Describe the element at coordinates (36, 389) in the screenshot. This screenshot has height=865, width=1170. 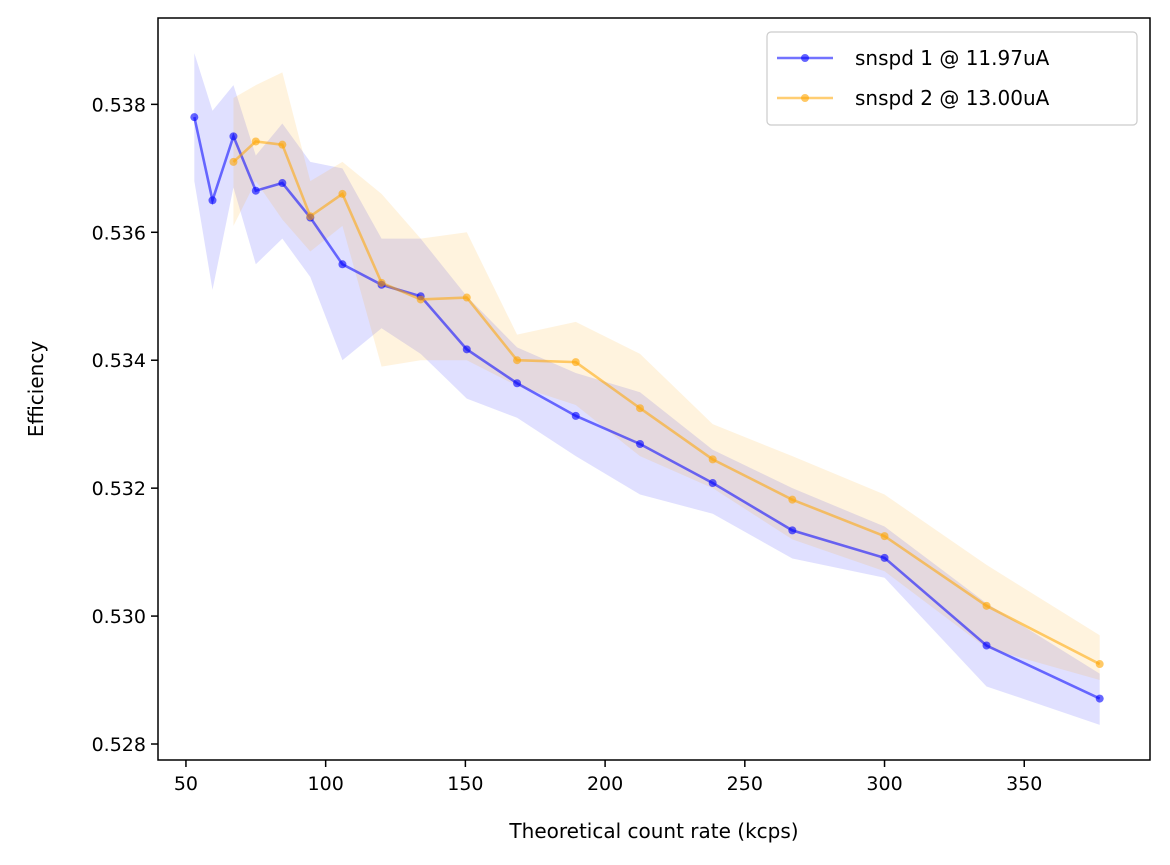
I see `y-axis-label: Efficiency` at that location.